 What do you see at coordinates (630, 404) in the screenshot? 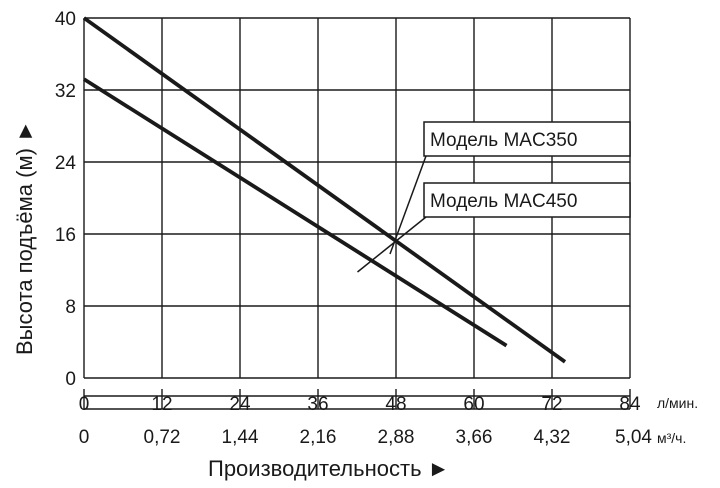
I see `x-tick-label-primary: 84` at bounding box center [630, 404].